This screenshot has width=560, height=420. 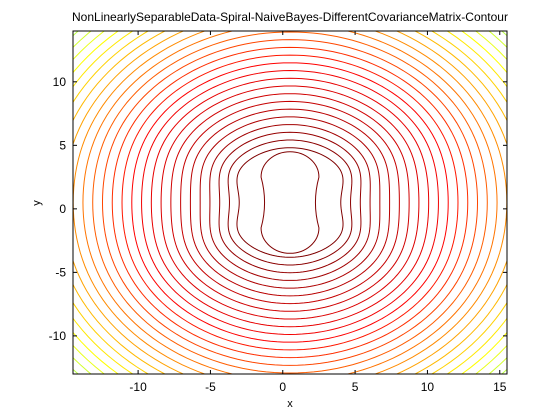 What do you see at coordinates (58, 336) in the screenshot?
I see `y-tick-label: -10` at bounding box center [58, 336].